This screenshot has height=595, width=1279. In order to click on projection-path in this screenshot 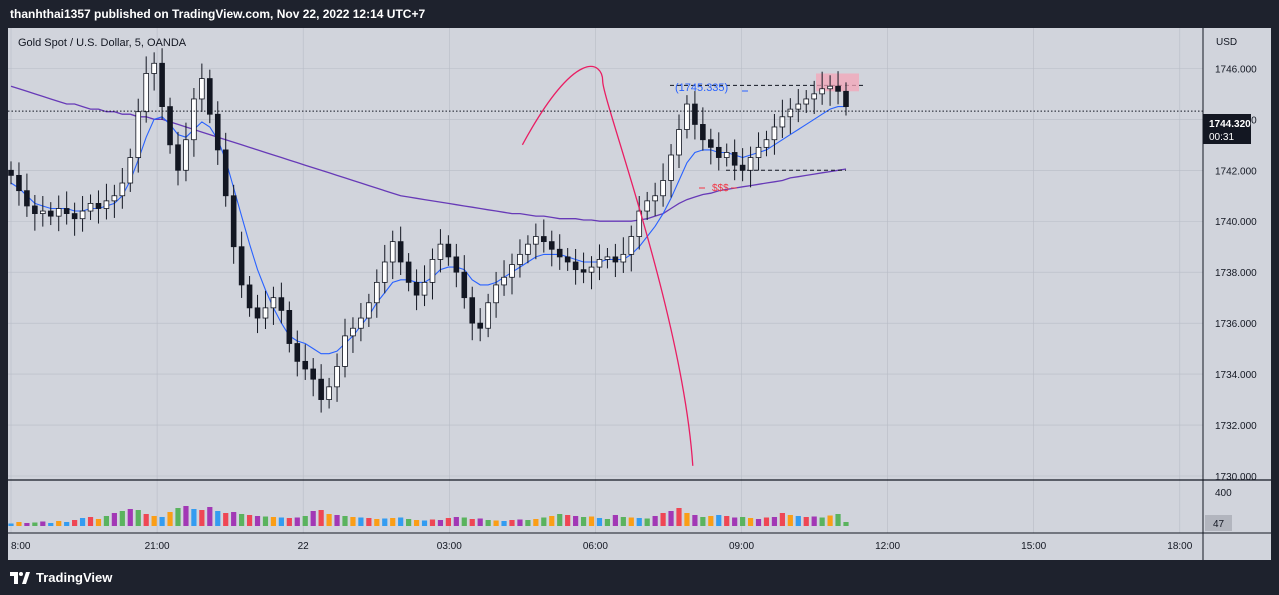, I will do `click(607, 265)`.